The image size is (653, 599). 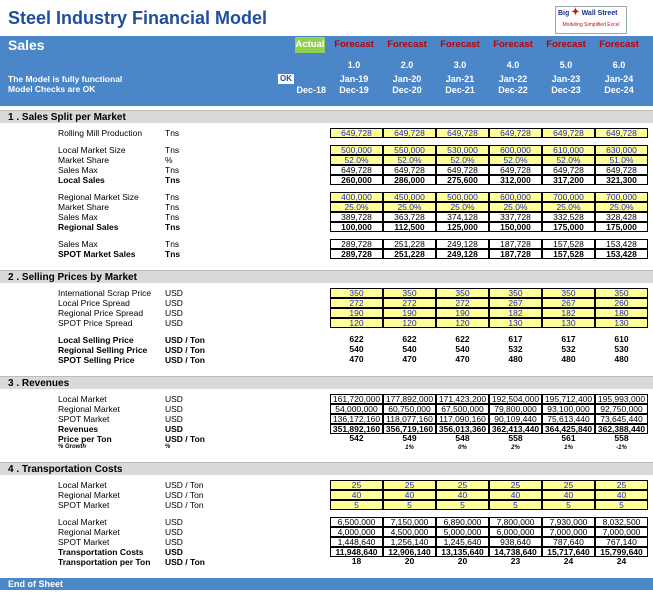 I want to click on value-cell: 249,128, so click(x=462, y=244).